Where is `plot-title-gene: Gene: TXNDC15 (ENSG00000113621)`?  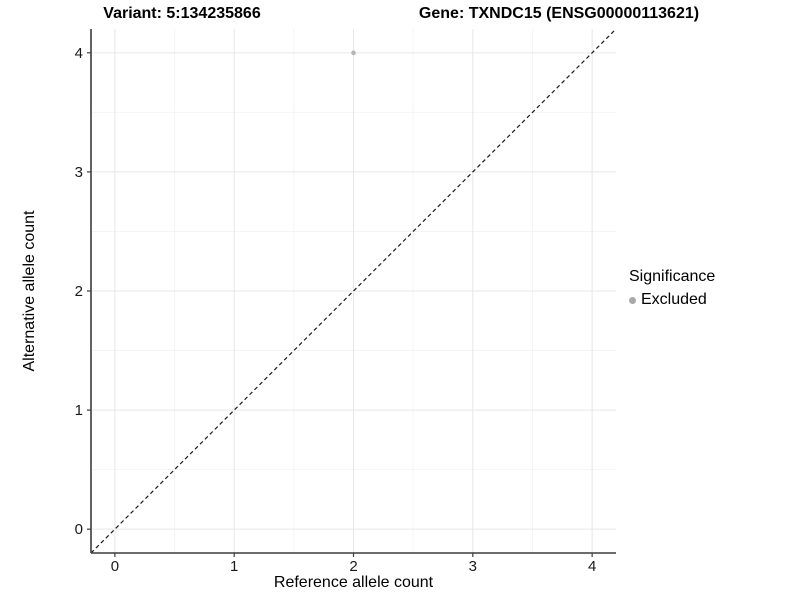
plot-title-gene: Gene: TXNDC15 (ENSG00000113621) is located at coordinates (559, 13).